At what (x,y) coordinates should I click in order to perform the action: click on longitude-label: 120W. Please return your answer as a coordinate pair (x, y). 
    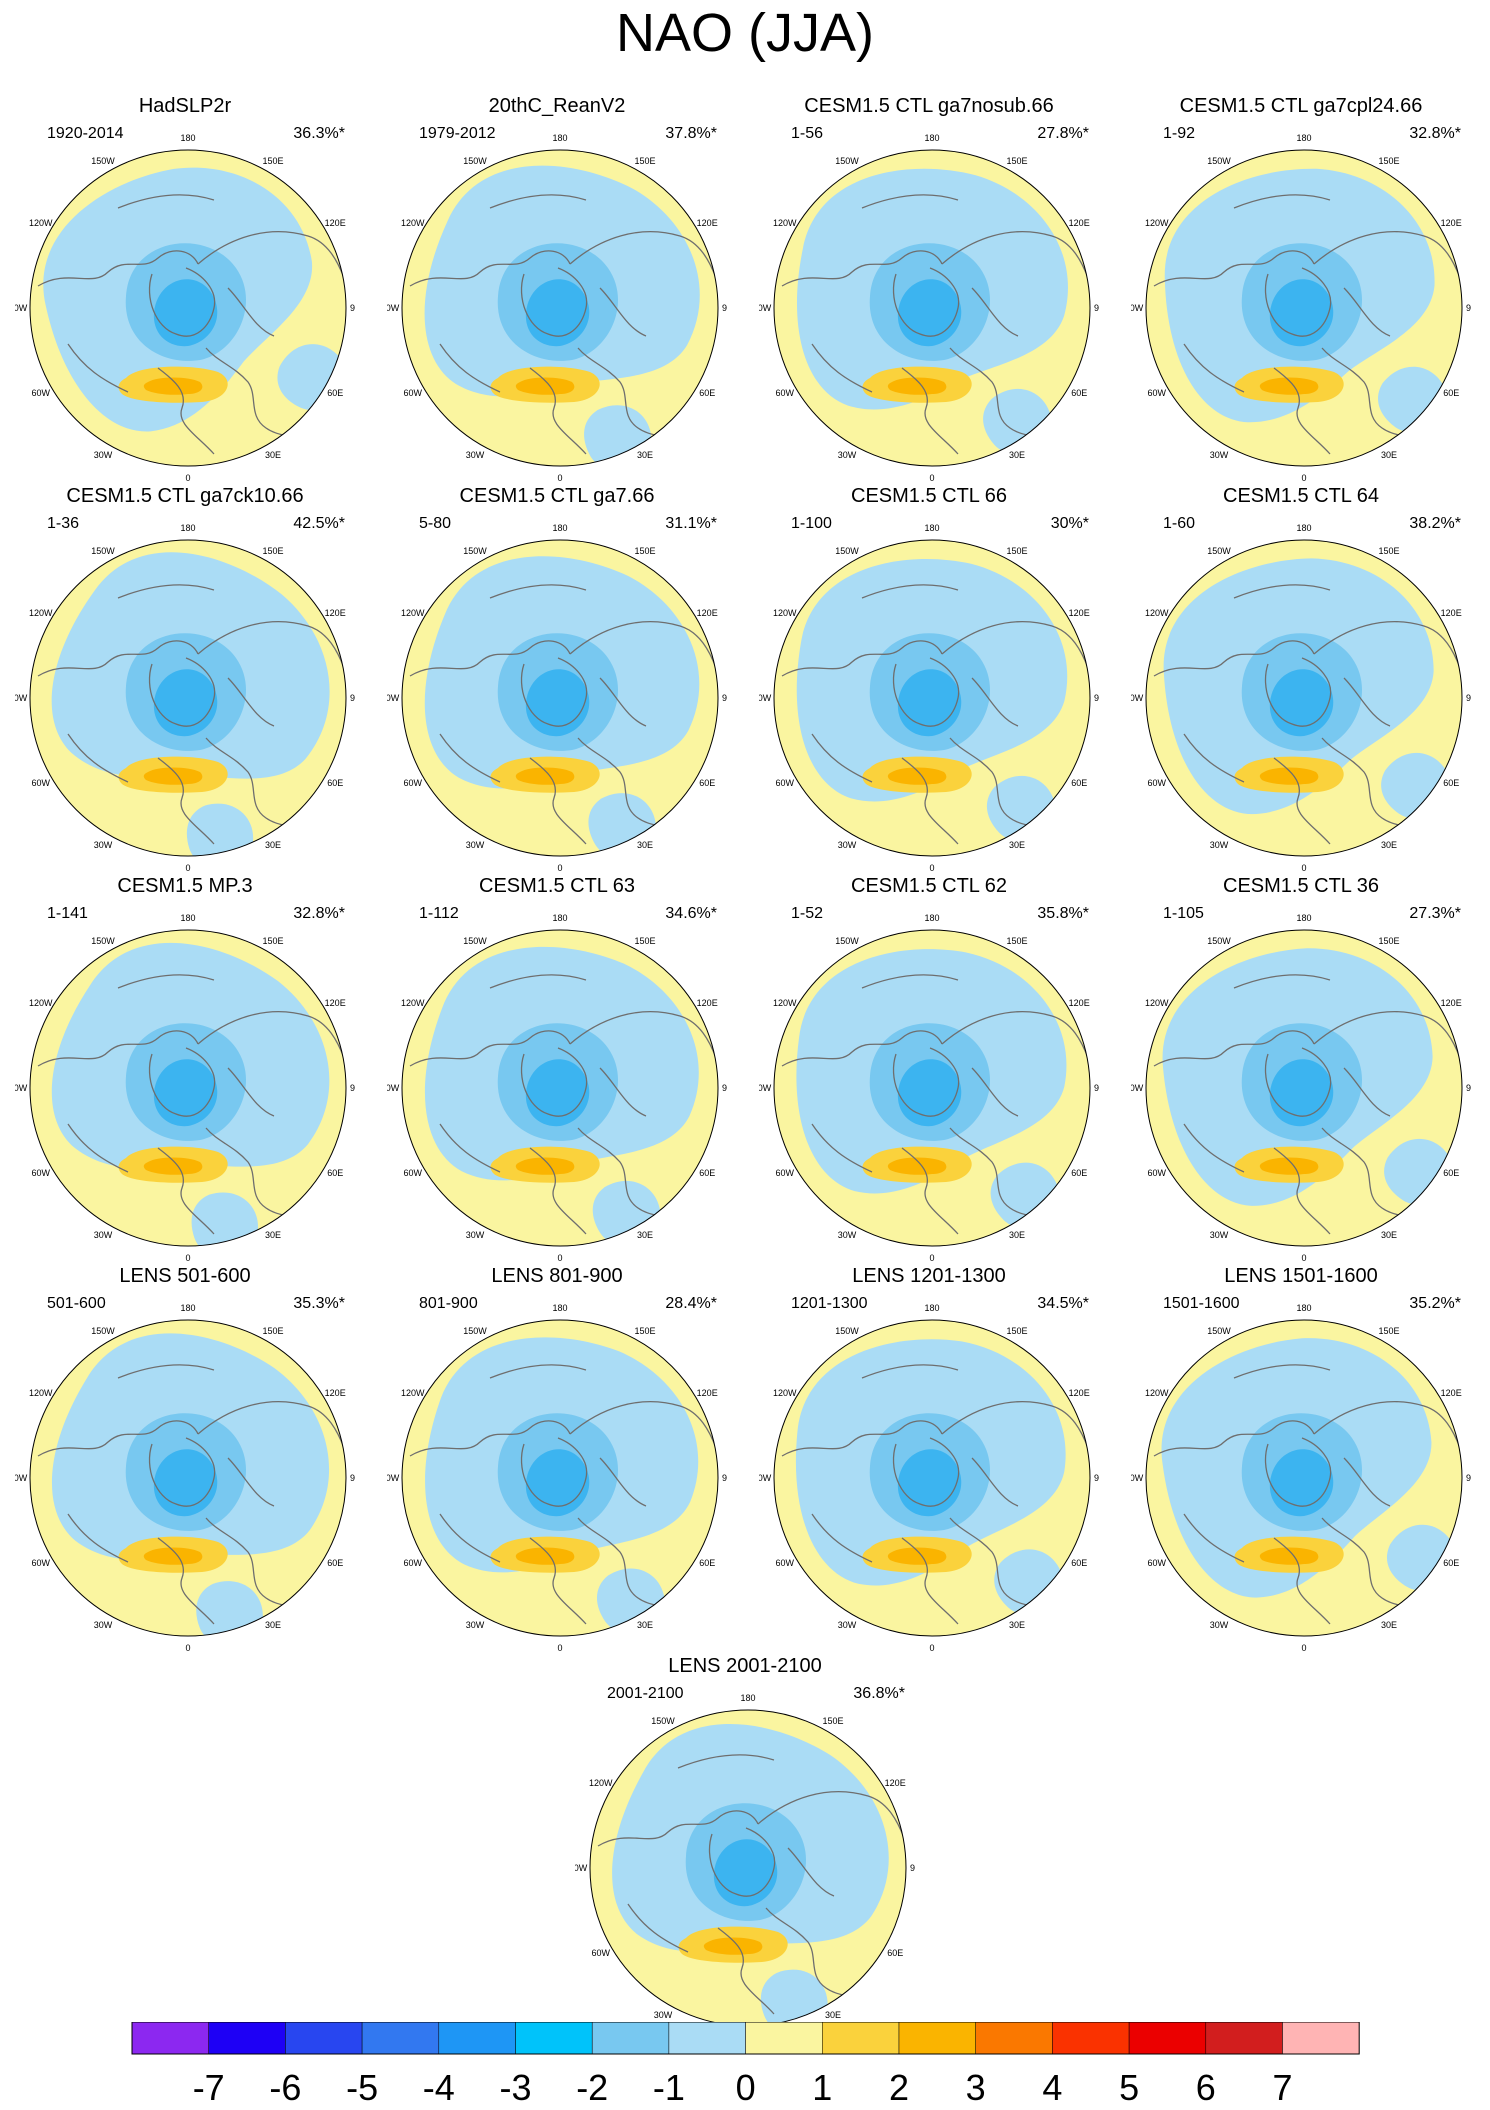
    Looking at the image, I should click on (413, 1003).